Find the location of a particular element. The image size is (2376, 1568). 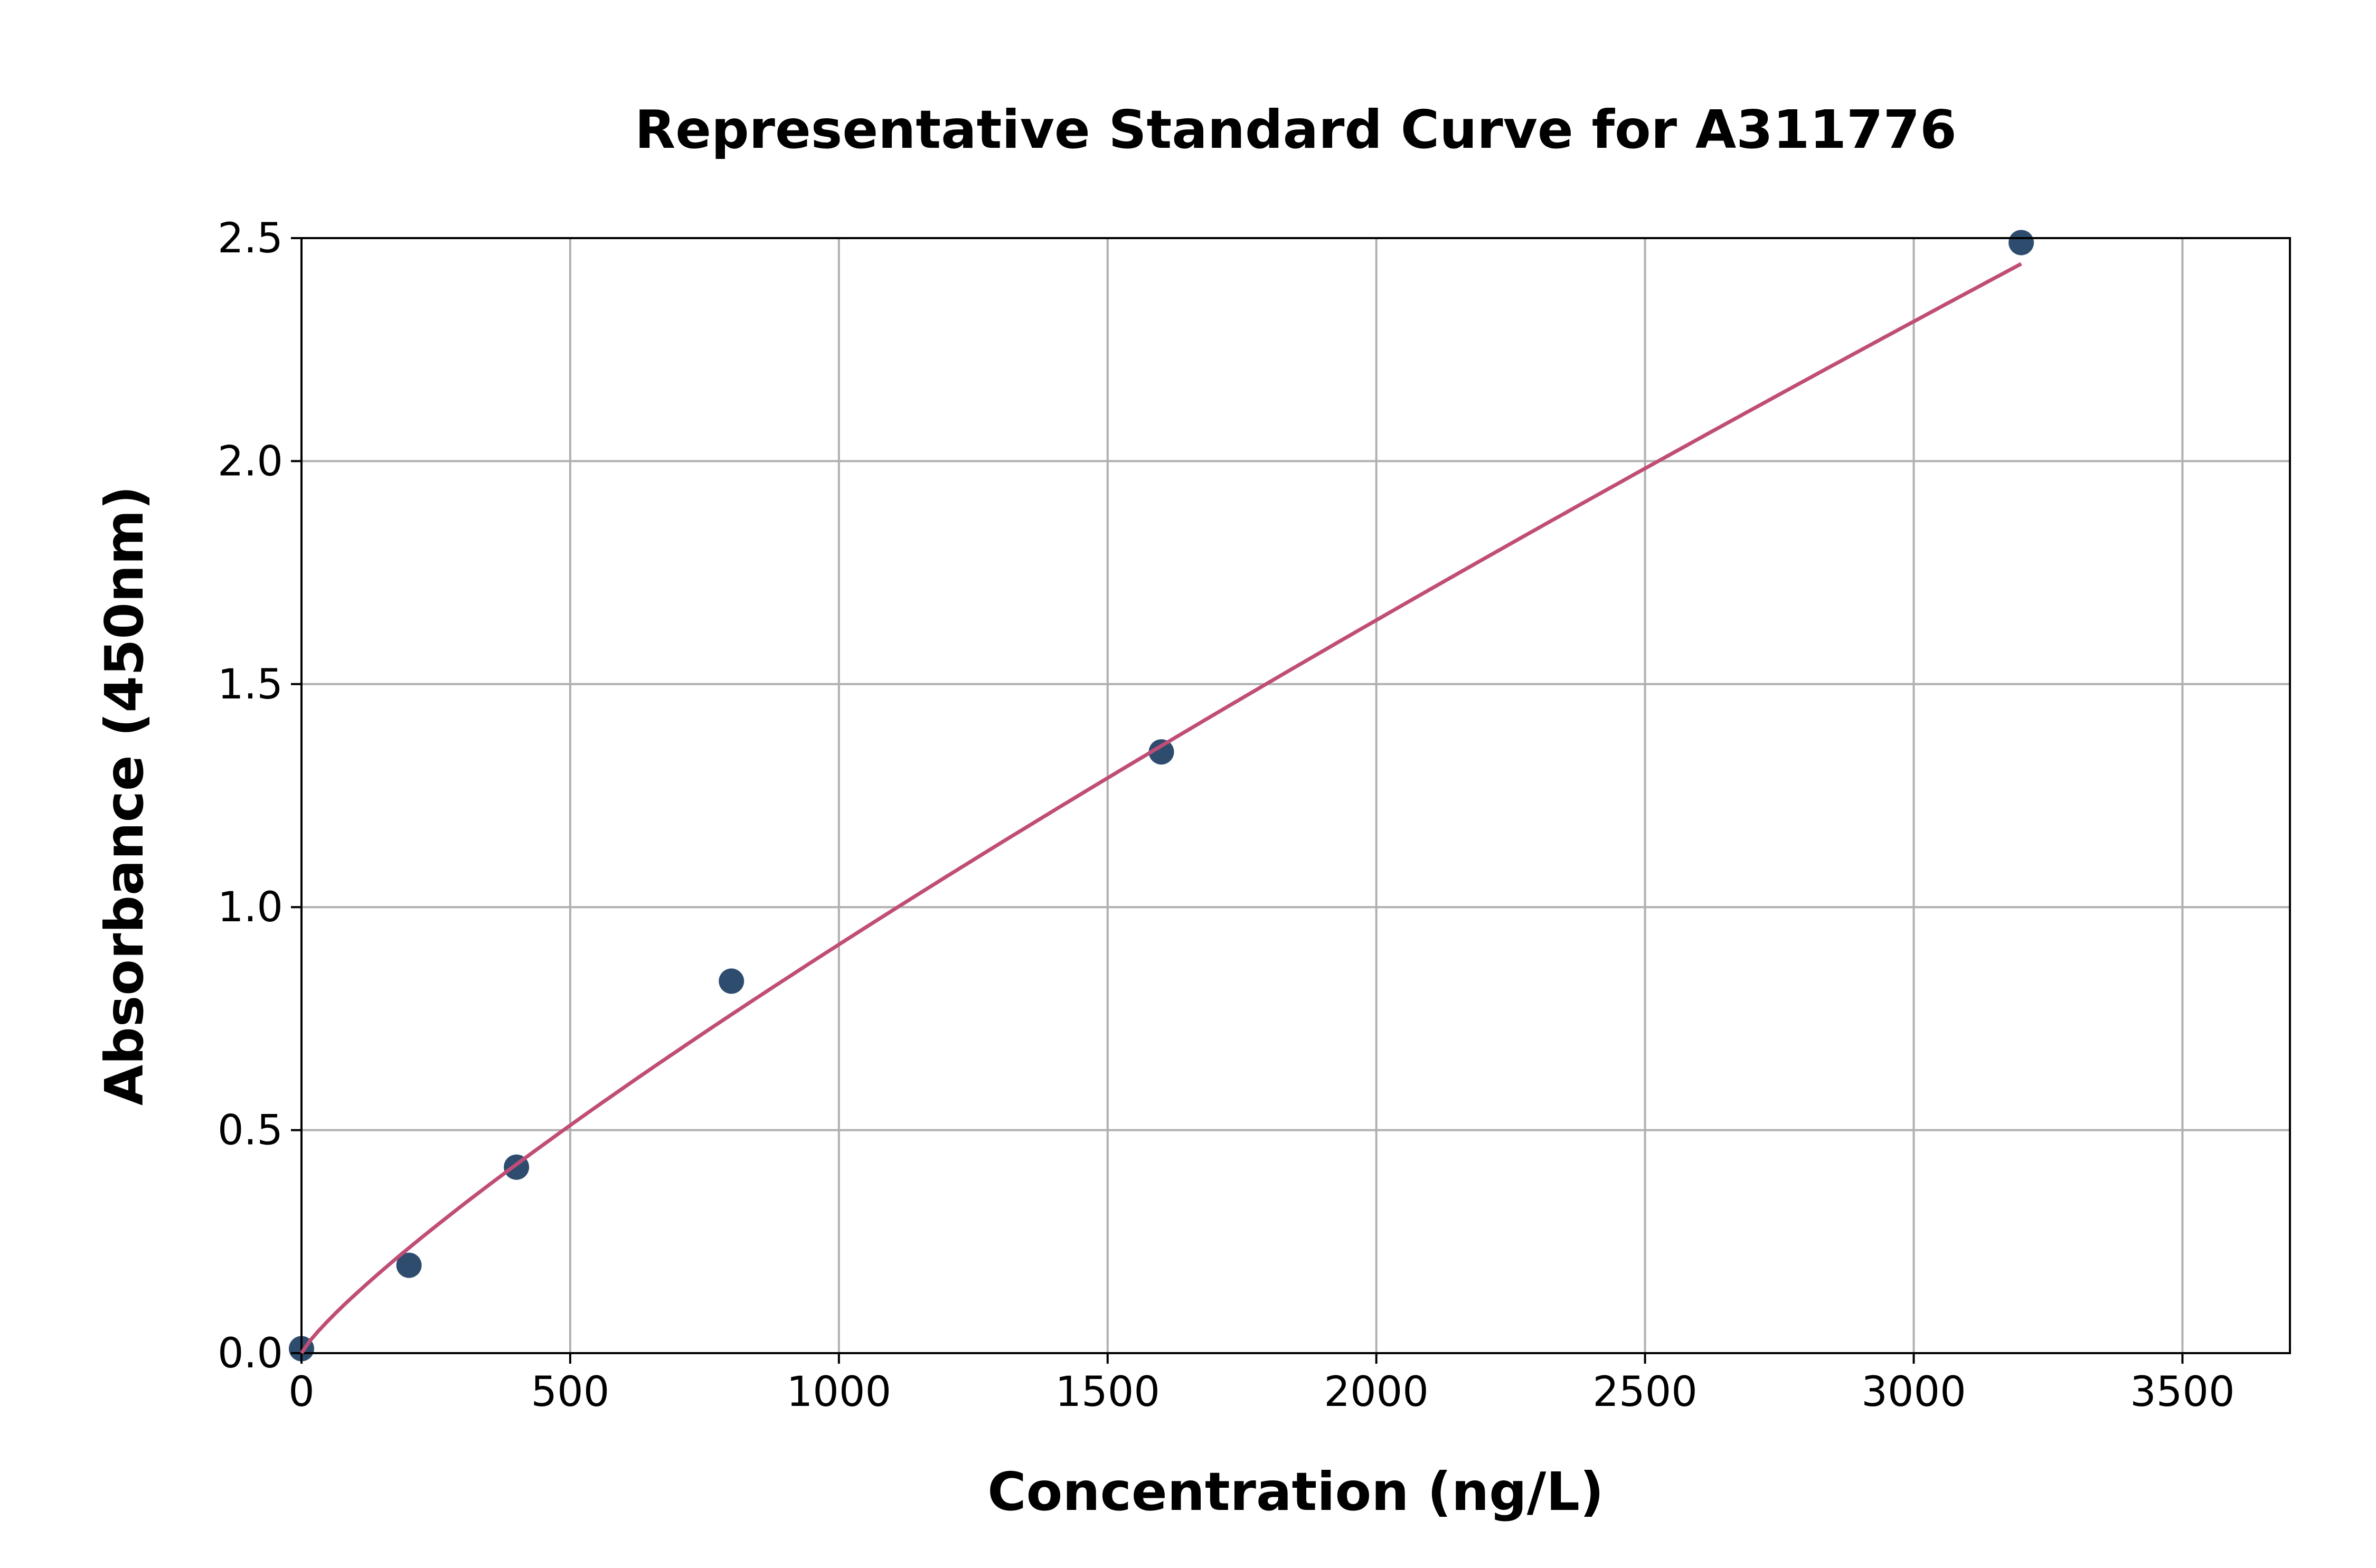

y-tick-label: 0.5 is located at coordinates (251, 1131).